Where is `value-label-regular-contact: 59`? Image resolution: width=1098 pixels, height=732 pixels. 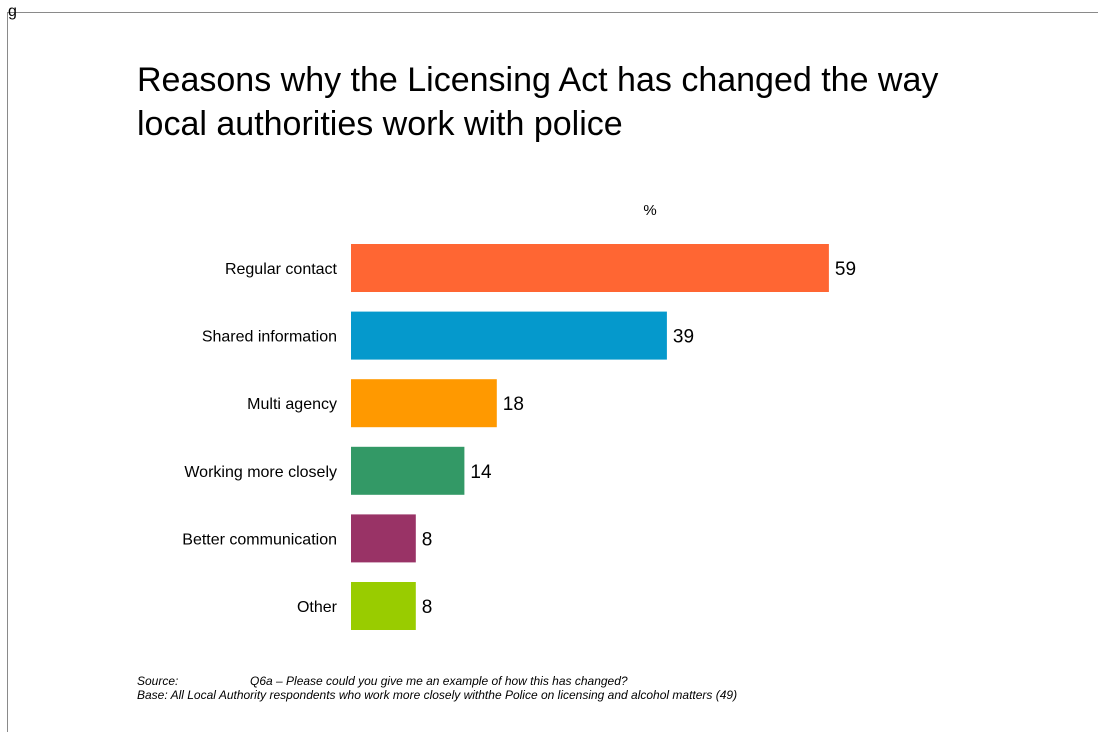 value-label-regular-contact: 59 is located at coordinates (845, 269).